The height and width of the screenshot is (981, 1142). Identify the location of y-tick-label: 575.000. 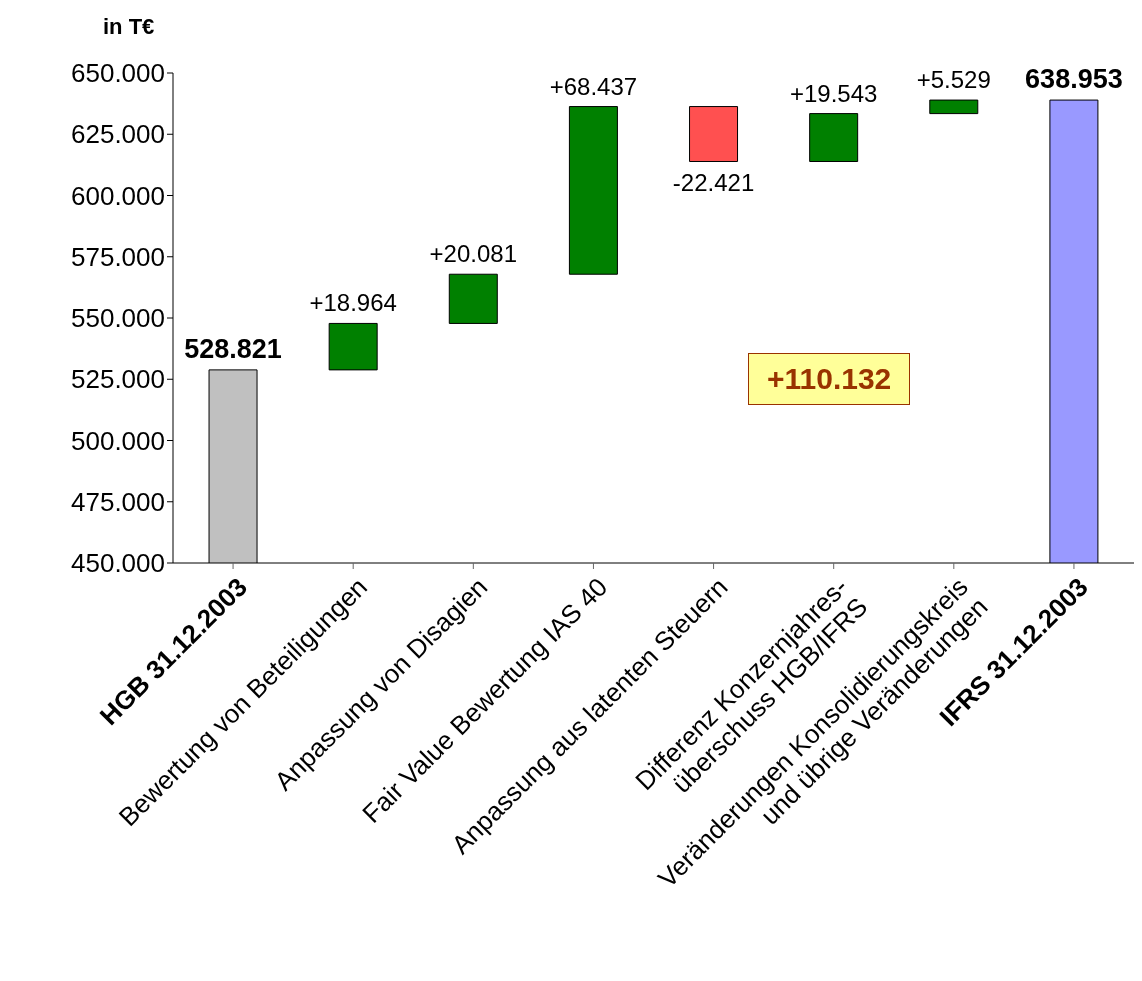
(118, 256).